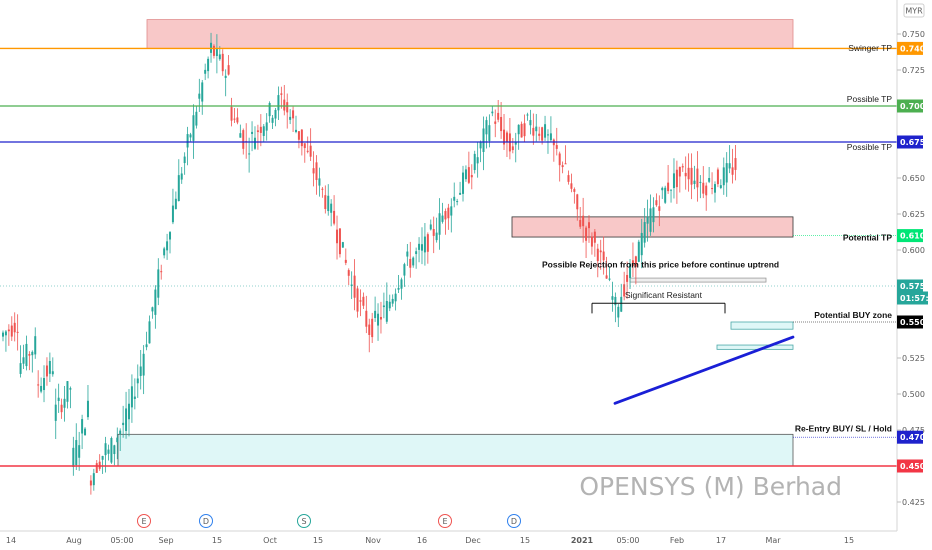 Image resolution: width=932 pixels, height=550 pixels. I want to click on price-tag-label: 0.550, so click(913, 322).